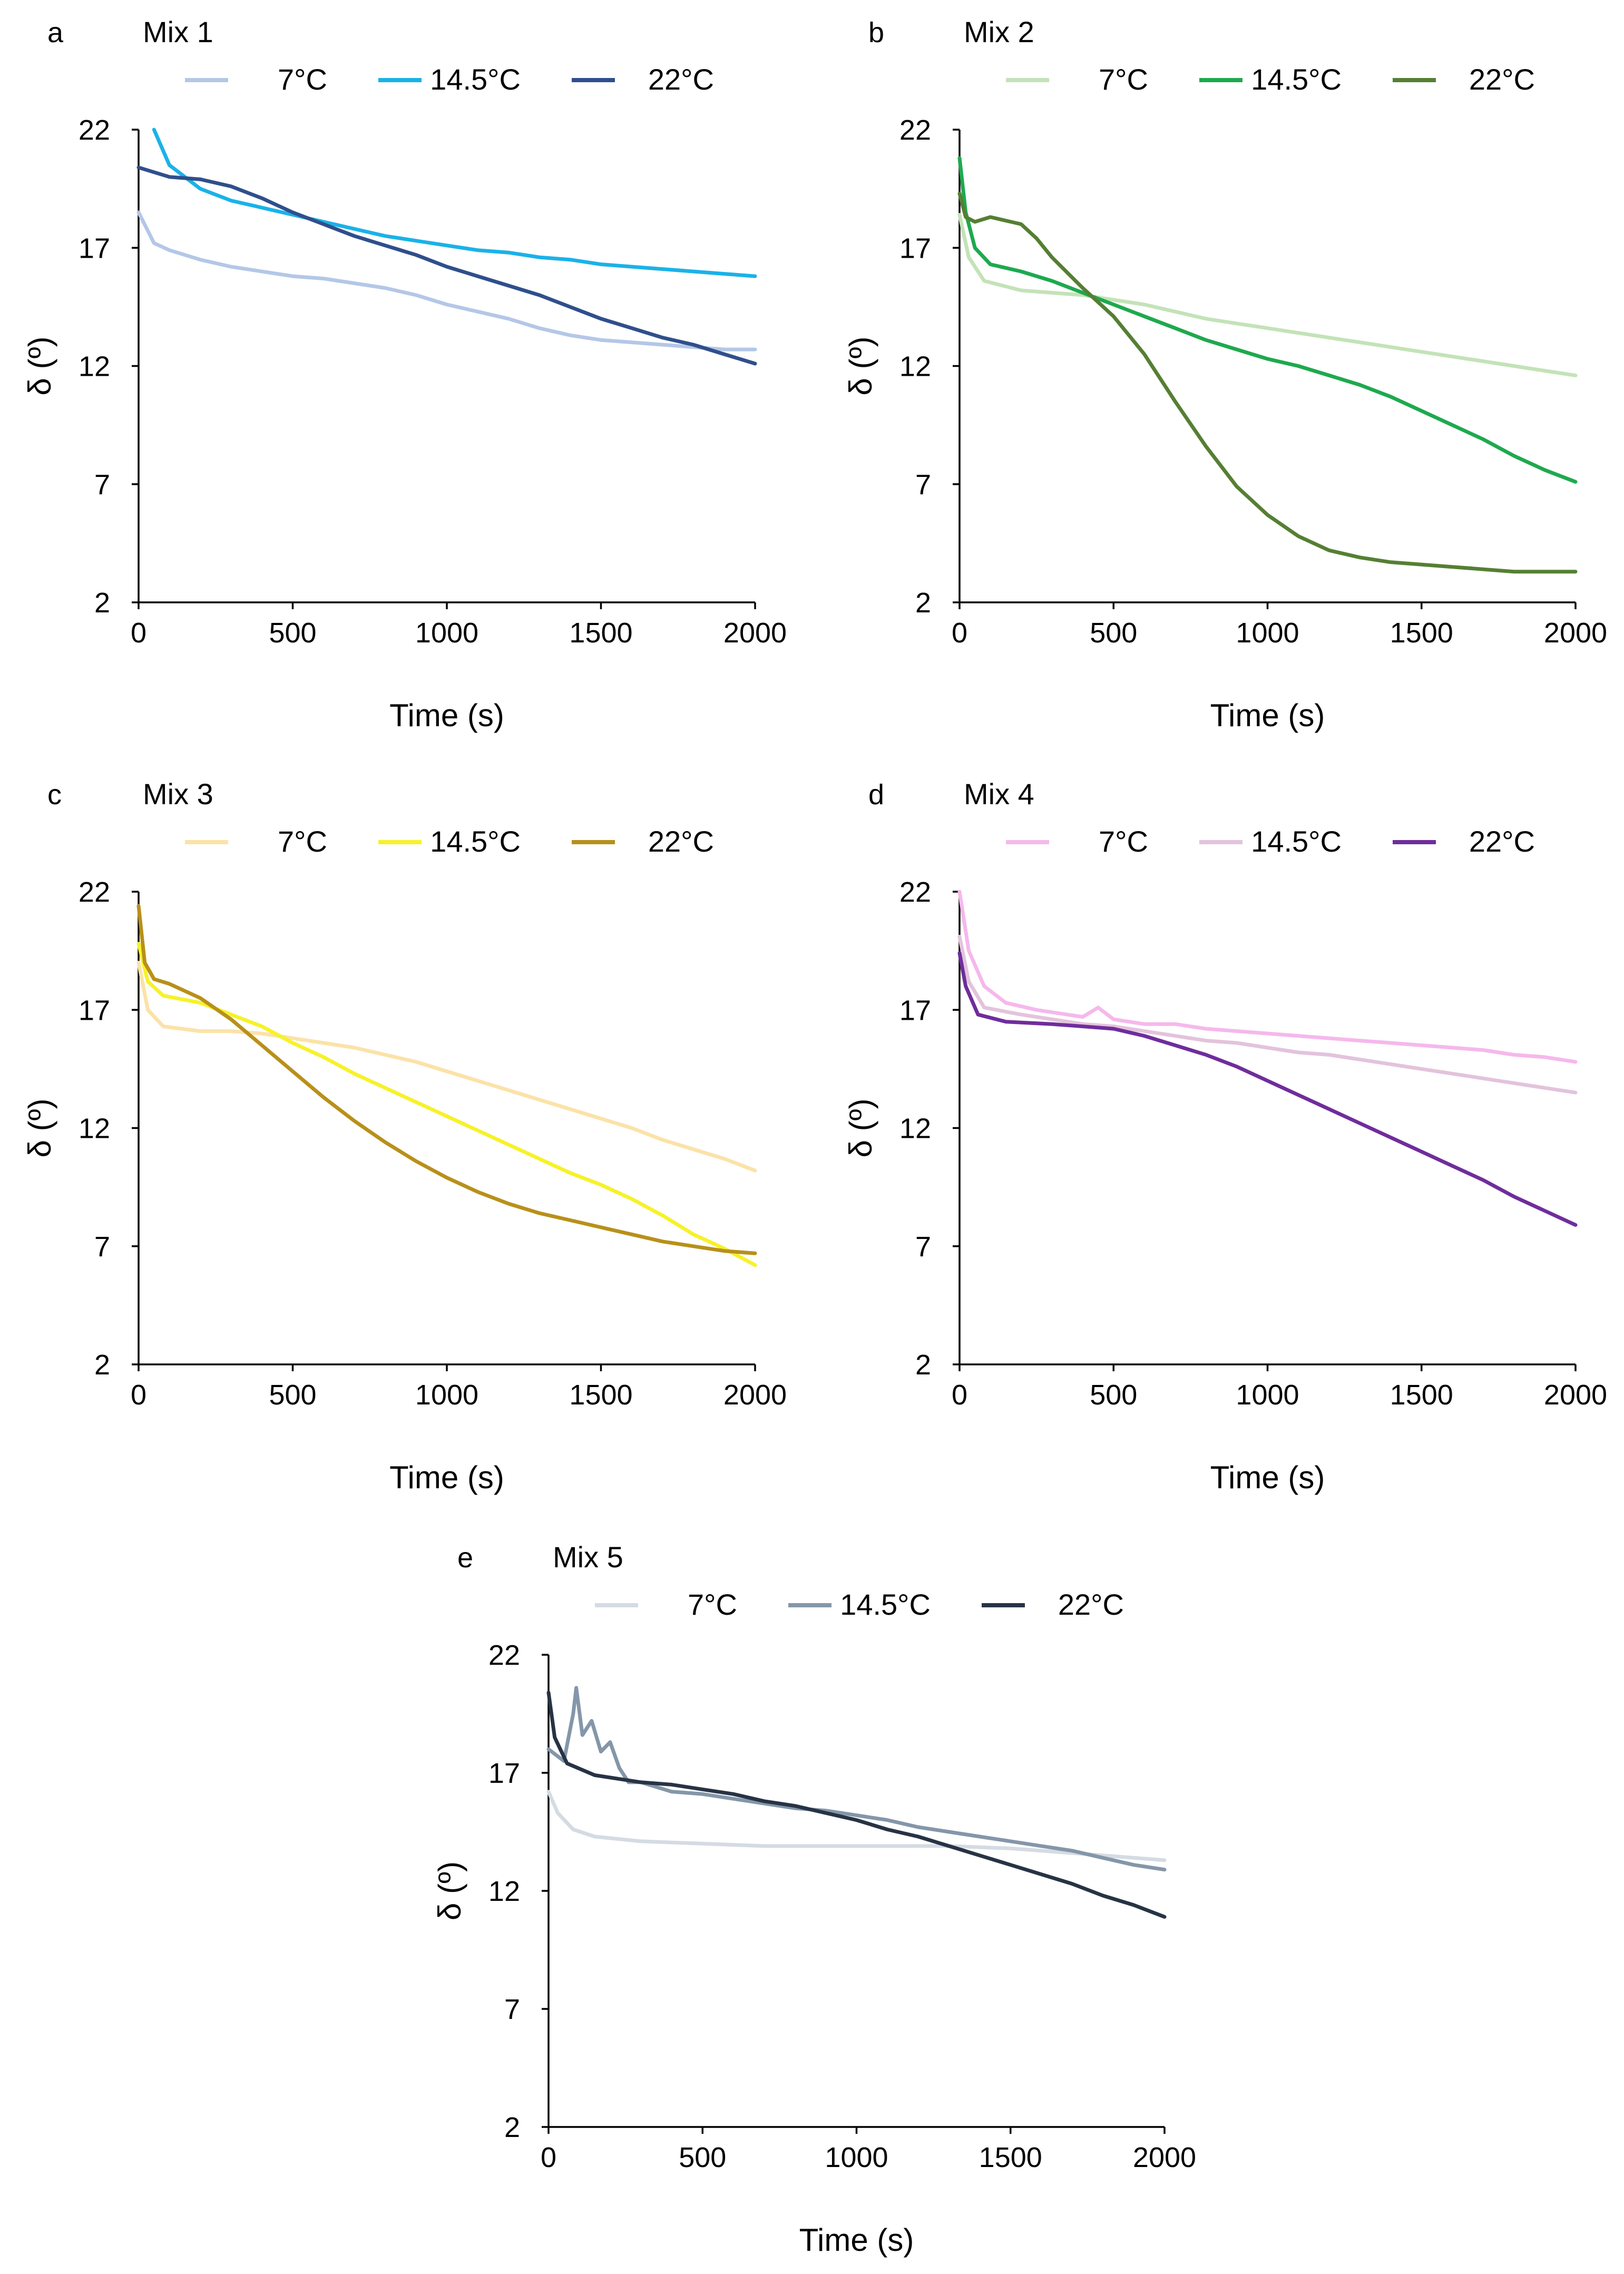 Image resolution: width=1624 pixels, height=2274 pixels. What do you see at coordinates (465, 1558) in the screenshot?
I see `panel-letter: e` at bounding box center [465, 1558].